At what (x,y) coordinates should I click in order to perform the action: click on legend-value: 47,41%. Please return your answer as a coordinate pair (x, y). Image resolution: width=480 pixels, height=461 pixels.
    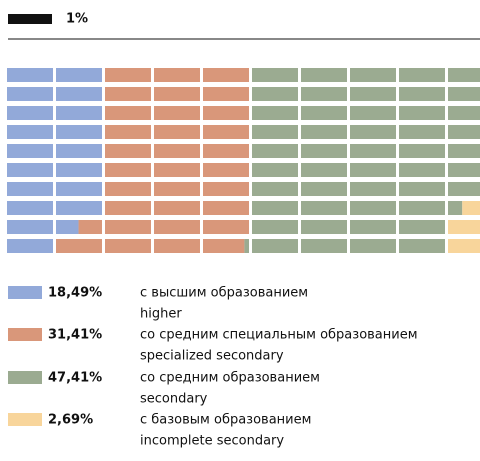
    Looking at the image, I should click on (75, 378).